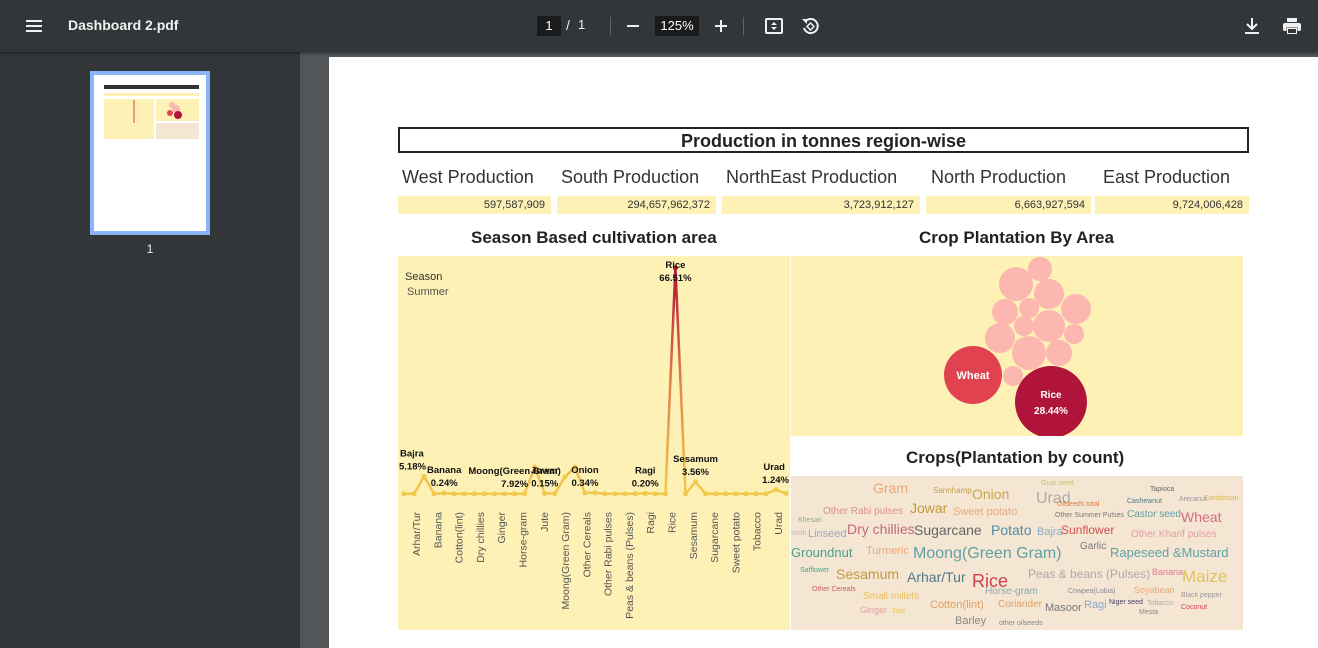  What do you see at coordinates (1051, 395) in the screenshot?
I see `bubble-label-rice: Rice` at bounding box center [1051, 395].